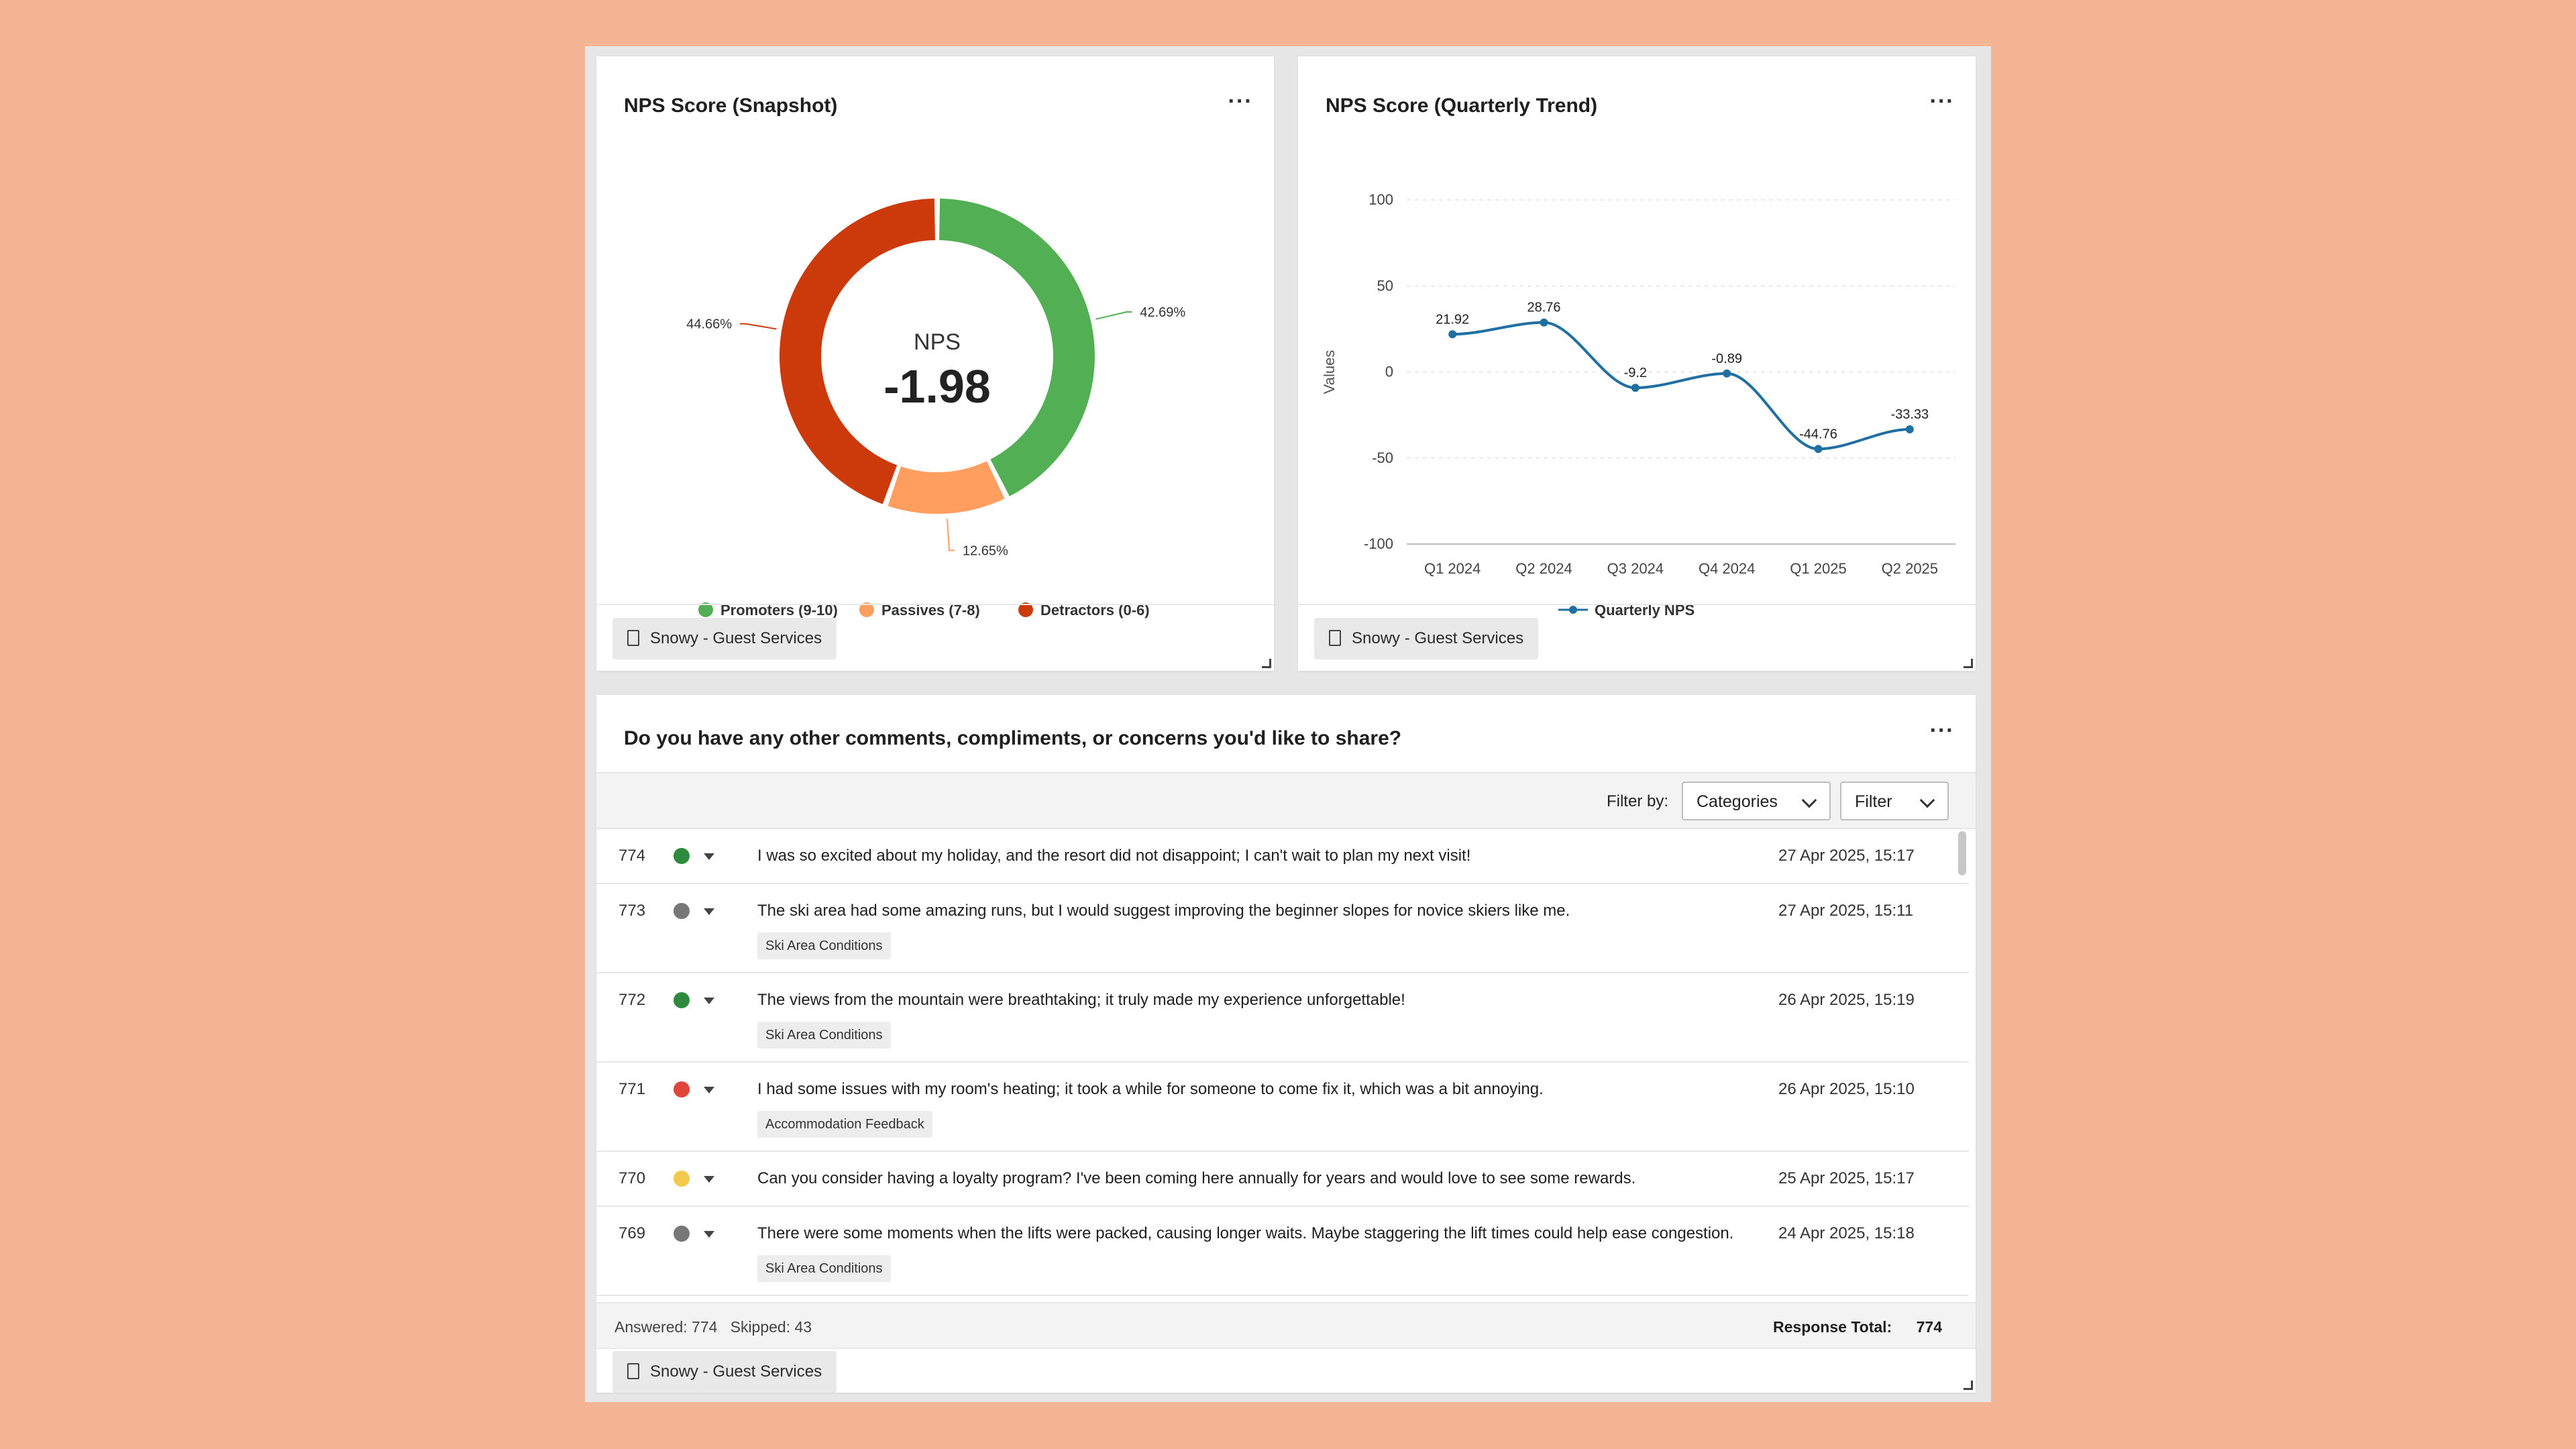  I want to click on response-date: 26 Apr 2025, 15:19, so click(1846, 1000).